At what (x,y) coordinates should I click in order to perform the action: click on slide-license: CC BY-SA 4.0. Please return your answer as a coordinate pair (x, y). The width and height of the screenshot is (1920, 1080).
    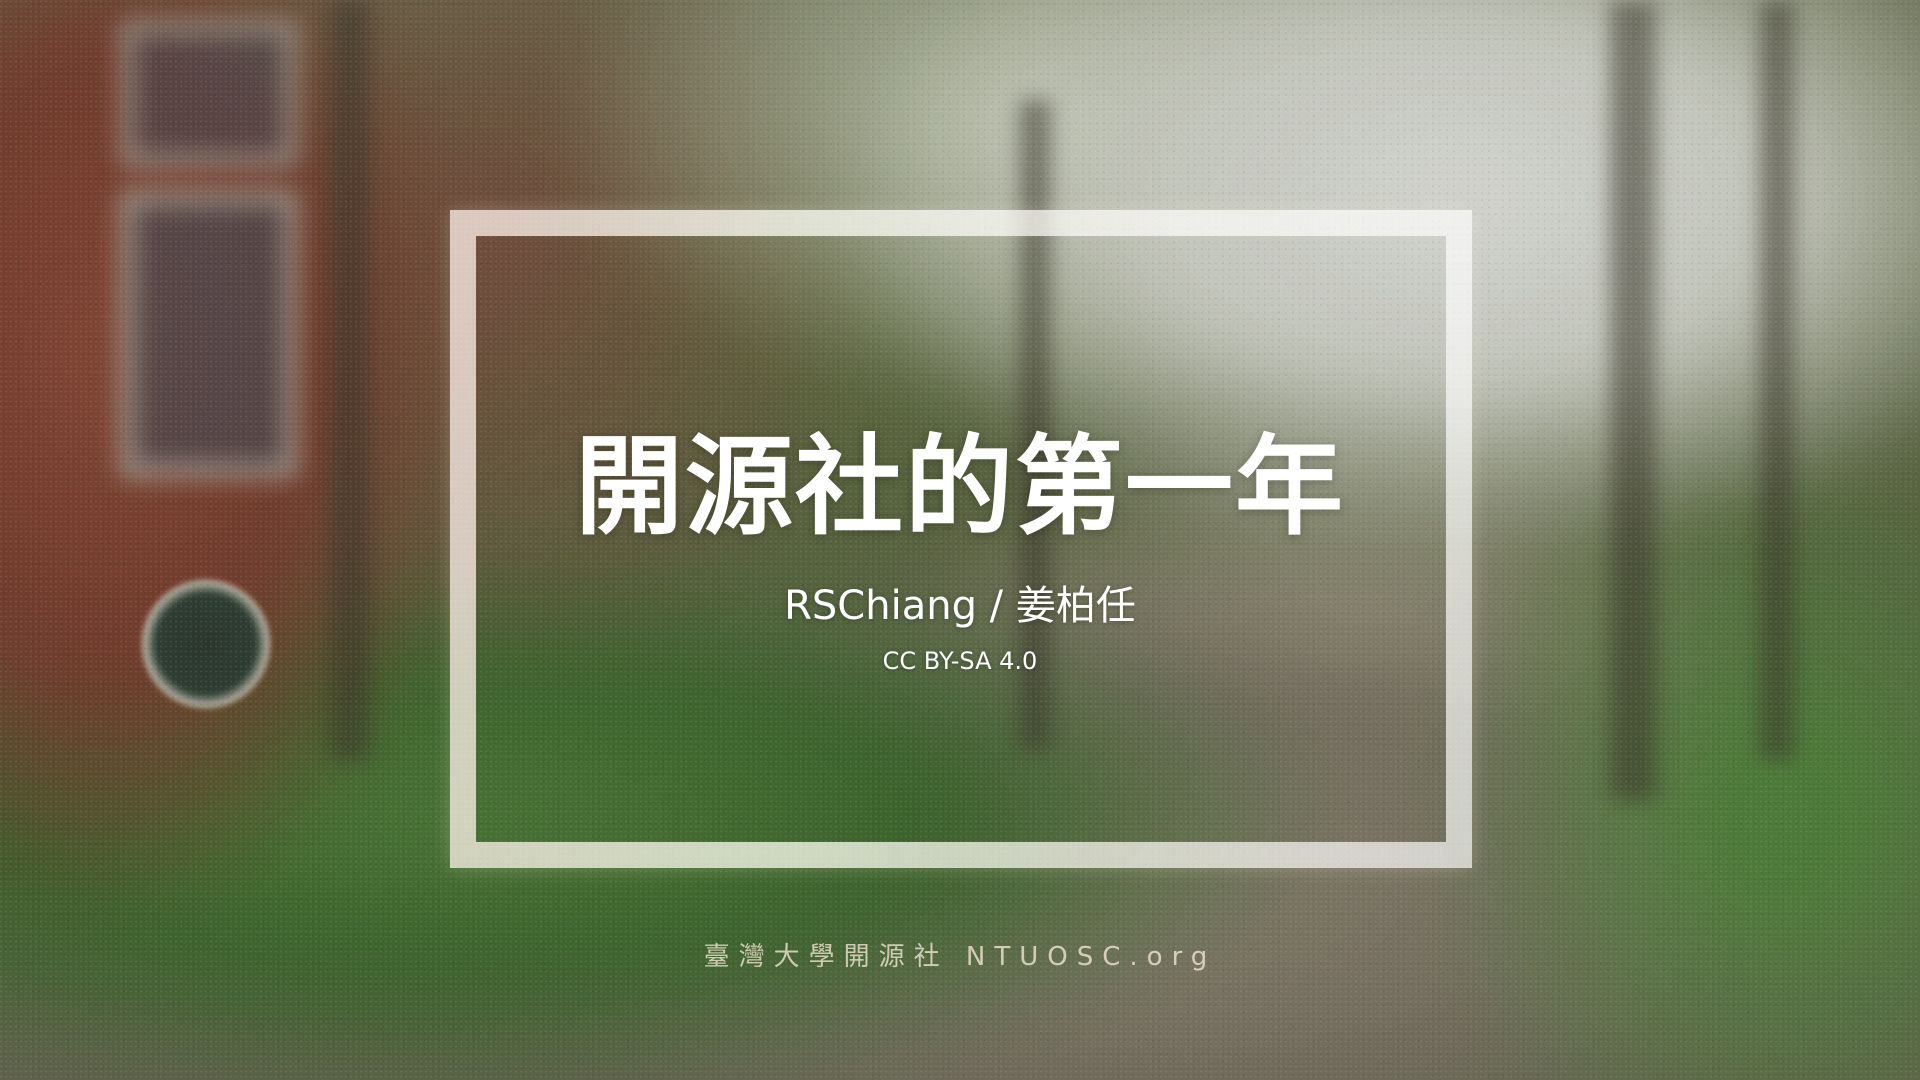
    Looking at the image, I should click on (960, 661).